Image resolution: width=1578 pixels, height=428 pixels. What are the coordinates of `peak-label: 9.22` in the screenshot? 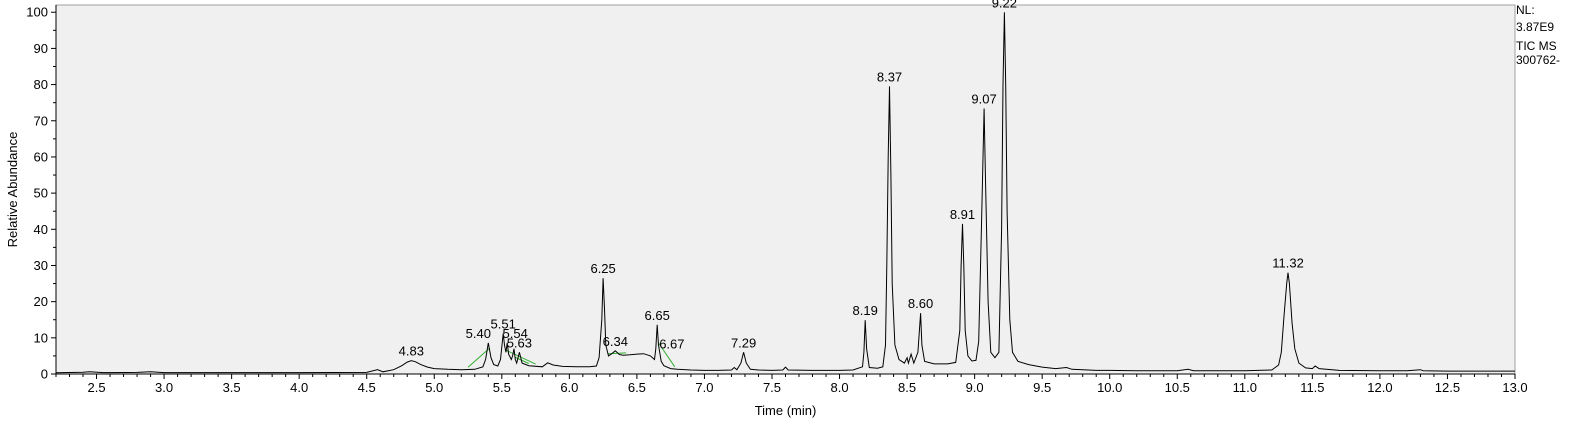 It's located at (1004, 5).